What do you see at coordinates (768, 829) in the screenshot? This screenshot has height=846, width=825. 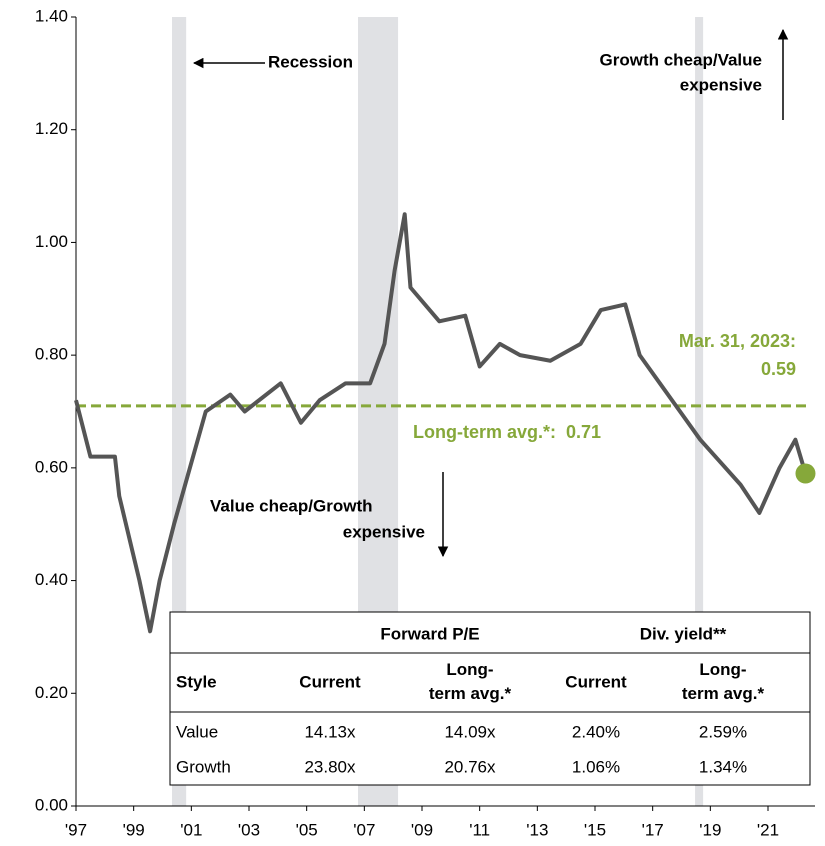 I see `x-tick-label: '21` at bounding box center [768, 829].